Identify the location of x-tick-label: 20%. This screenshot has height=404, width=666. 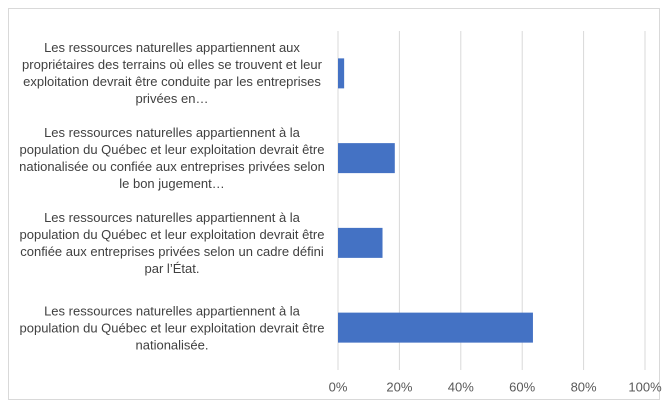
(399, 386).